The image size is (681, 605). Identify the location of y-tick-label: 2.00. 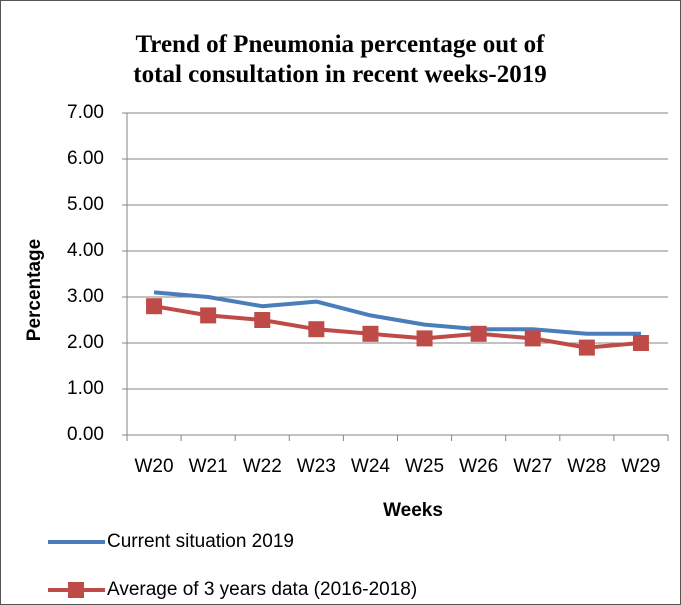
(85, 342).